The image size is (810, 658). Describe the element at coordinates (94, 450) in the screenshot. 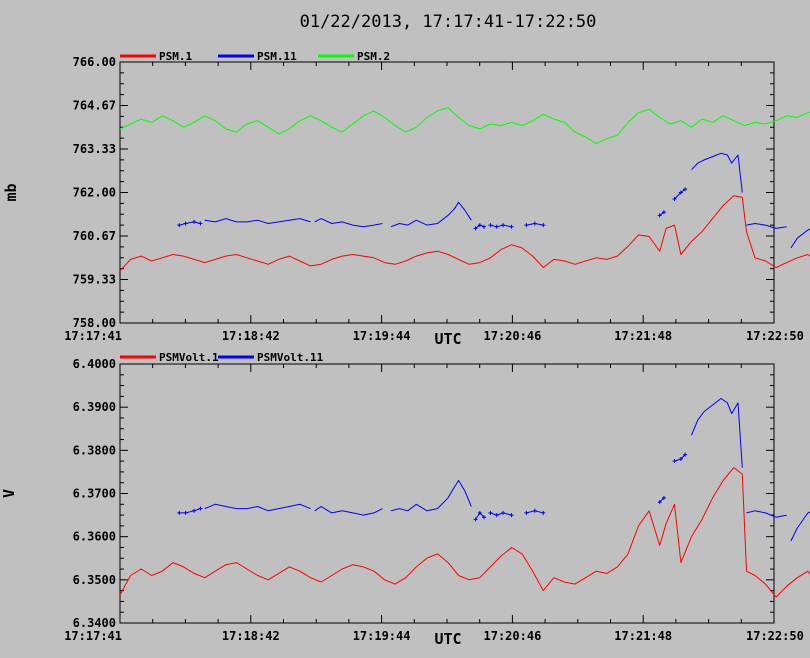

I see `y-tick-label: 6.3800` at that location.